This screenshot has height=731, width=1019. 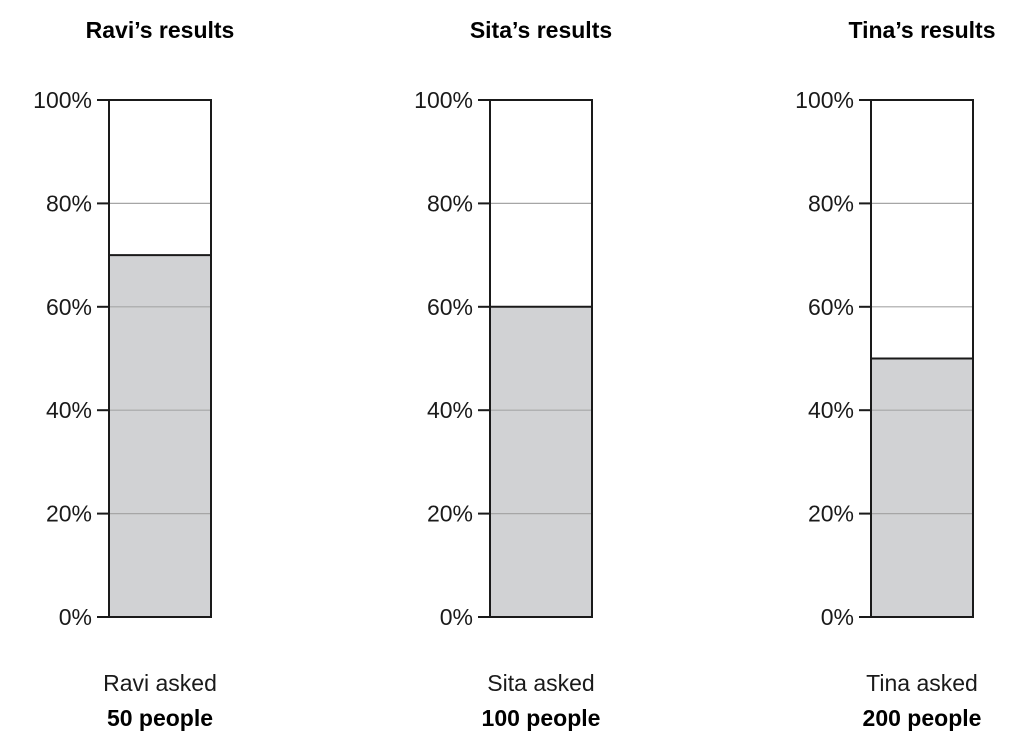 What do you see at coordinates (160, 683) in the screenshot?
I see `caption-line1: Ravi asked` at bounding box center [160, 683].